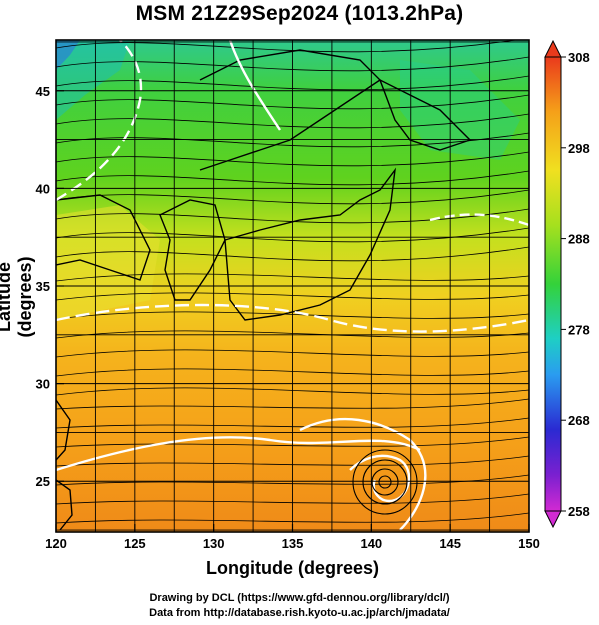 The image size is (599, 625). I want to click on colorbar-tick-label: 268, so click(579, 420).